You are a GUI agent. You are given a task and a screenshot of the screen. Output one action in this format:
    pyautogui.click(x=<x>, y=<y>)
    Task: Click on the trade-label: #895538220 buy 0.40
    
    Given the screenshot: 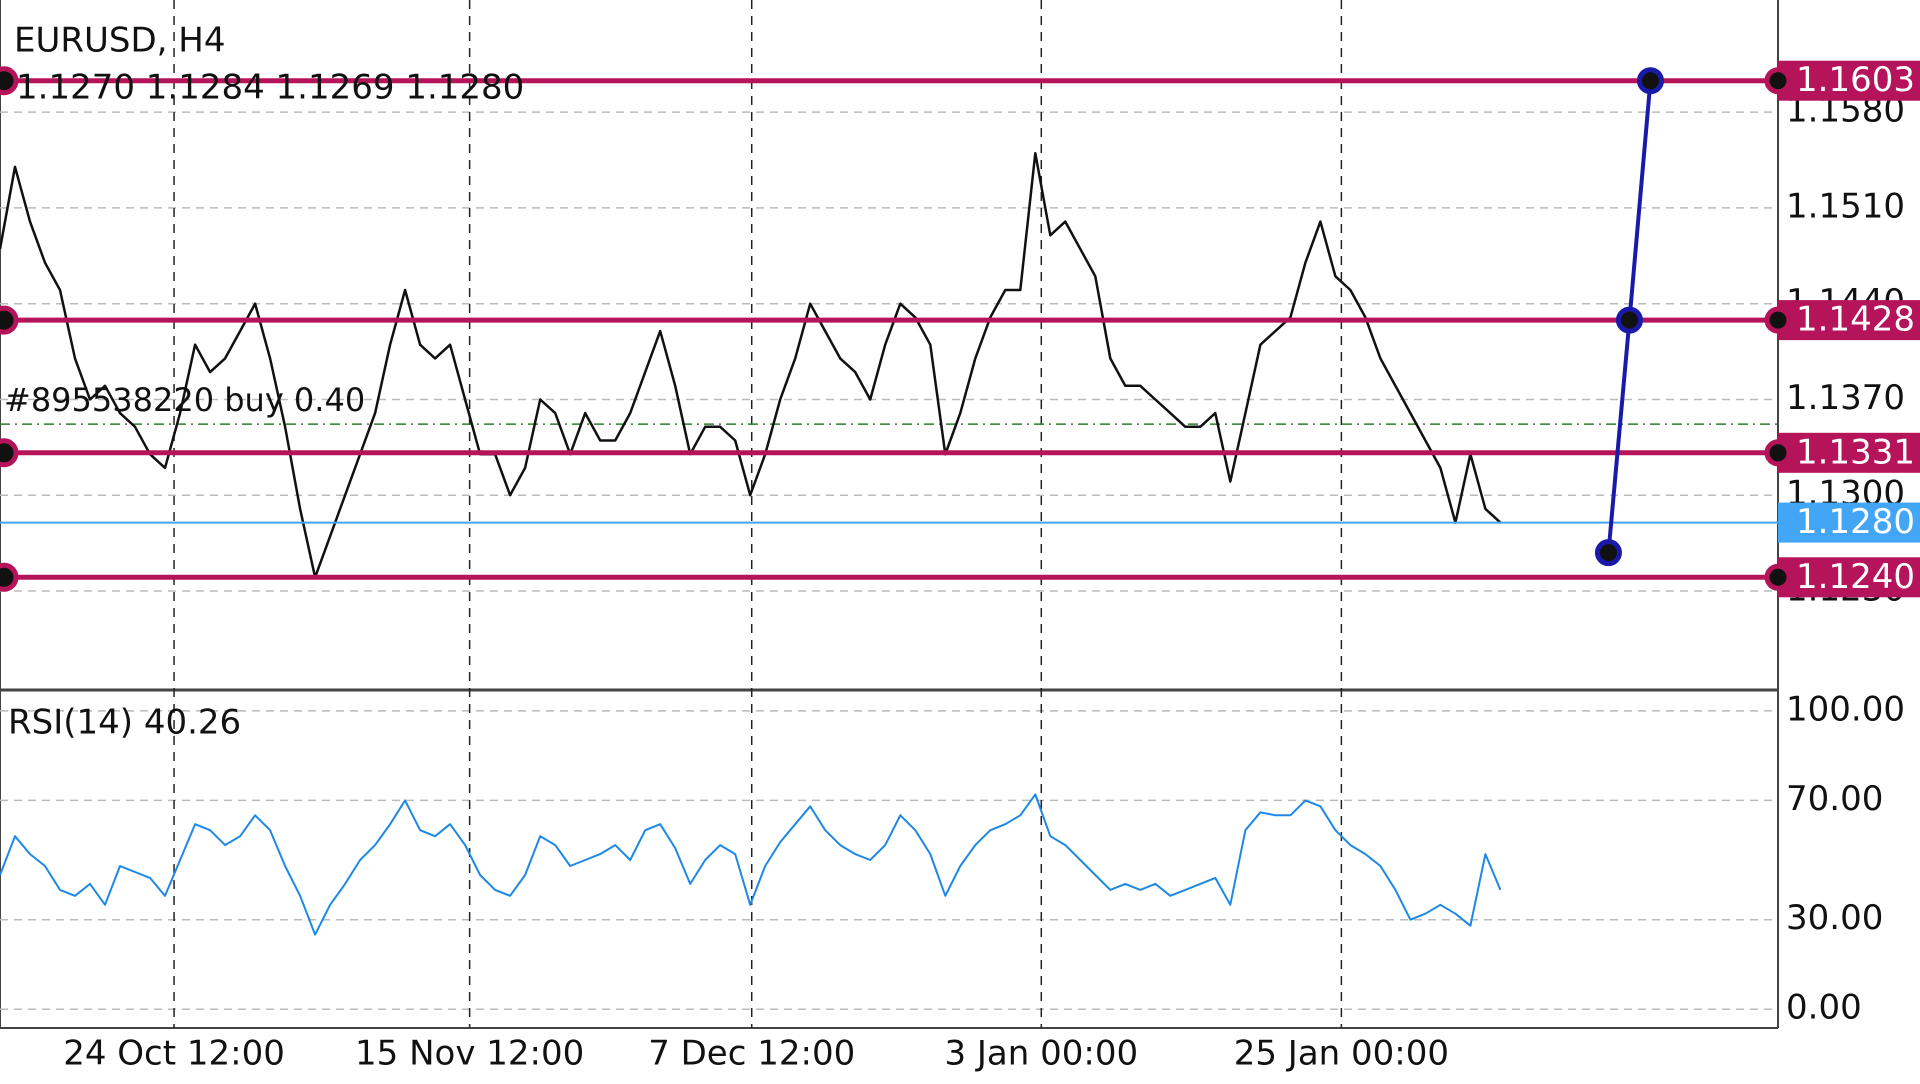 What is the action you would take?
    pyautogui.click(x=184, y=400)
    